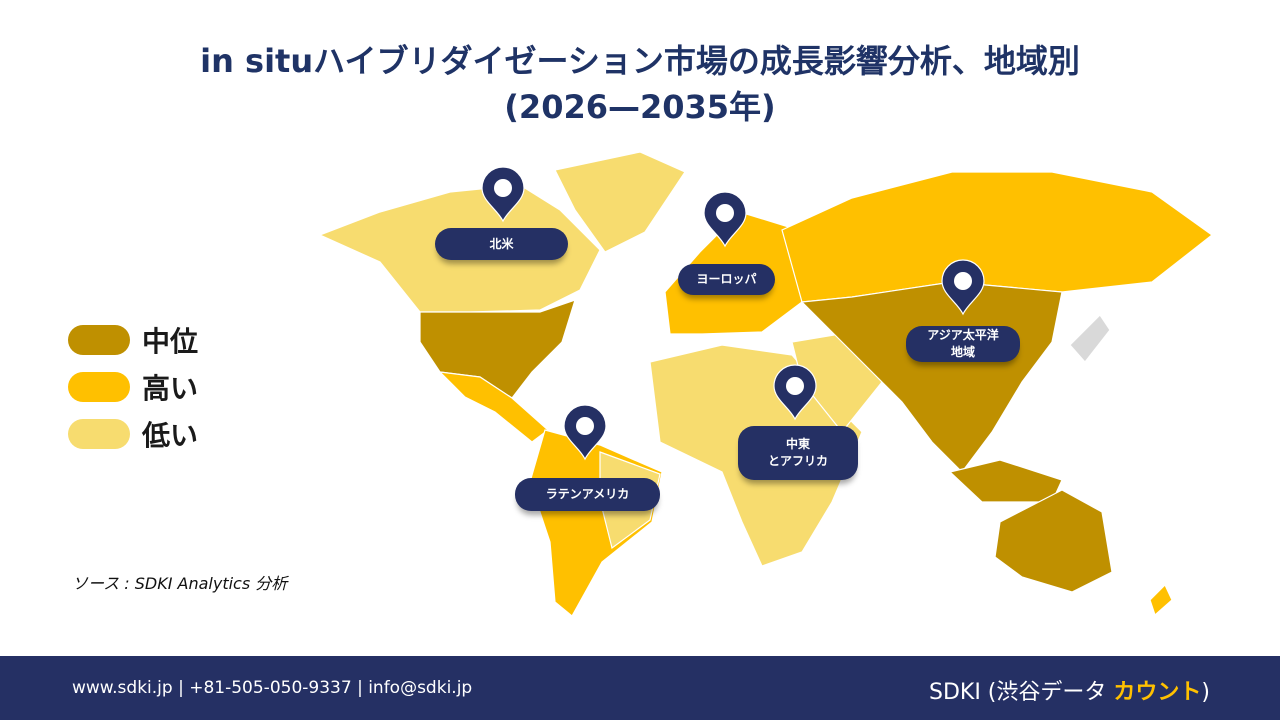  I want to click on region-label-line: 地域, so click(962, 352).